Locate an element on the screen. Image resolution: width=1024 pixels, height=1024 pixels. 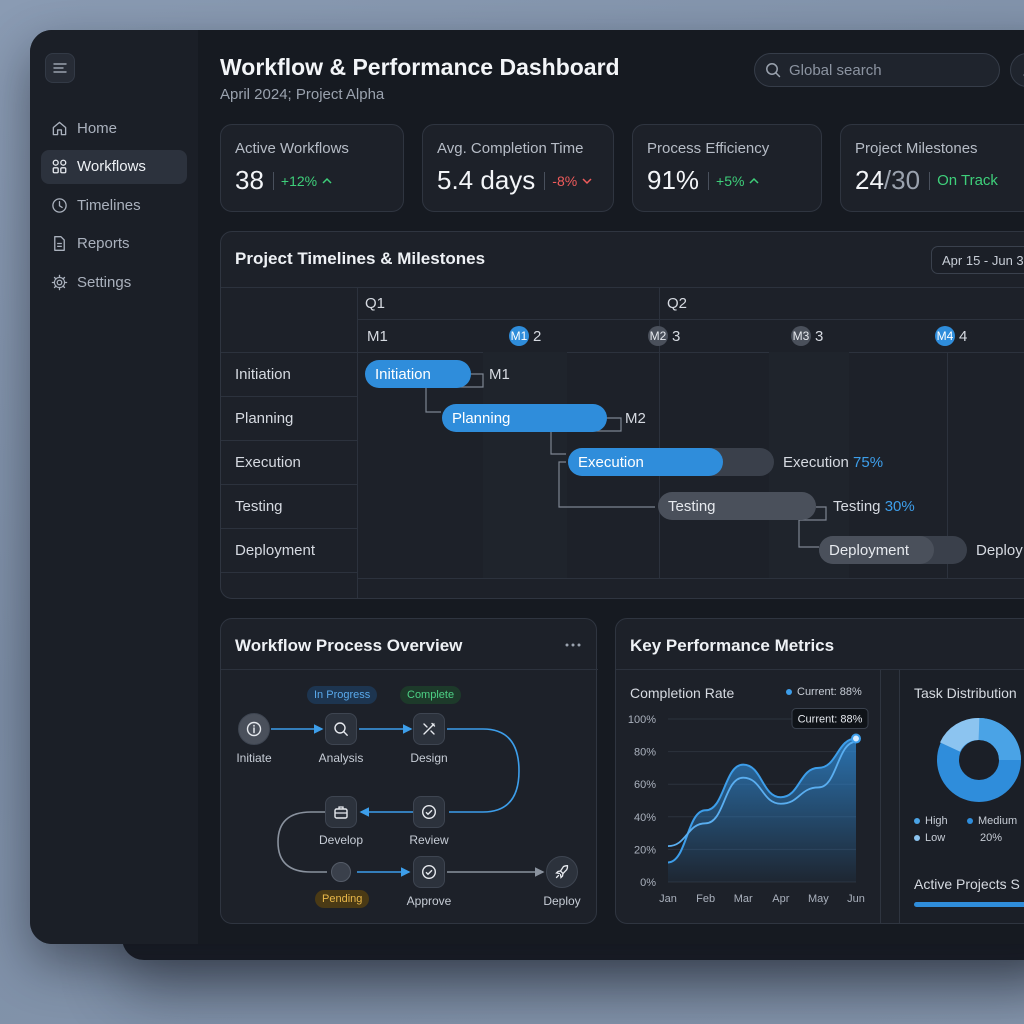
workflow-connectors is located at coordinates (408, 800).